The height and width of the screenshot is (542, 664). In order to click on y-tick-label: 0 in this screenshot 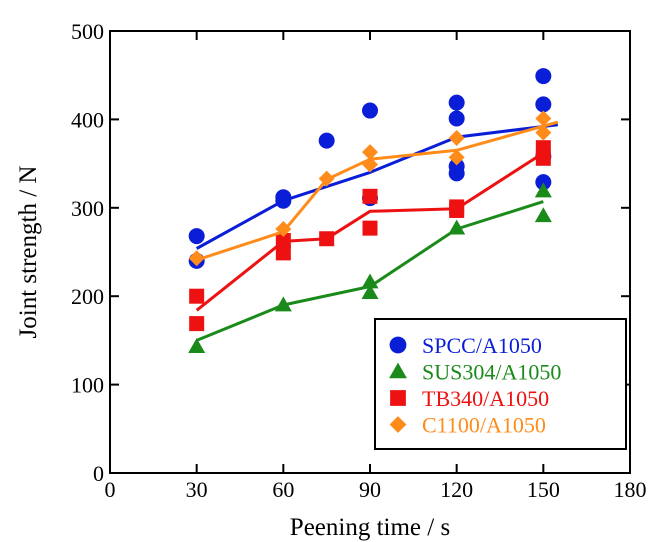, I will do `click(98, 473)`.